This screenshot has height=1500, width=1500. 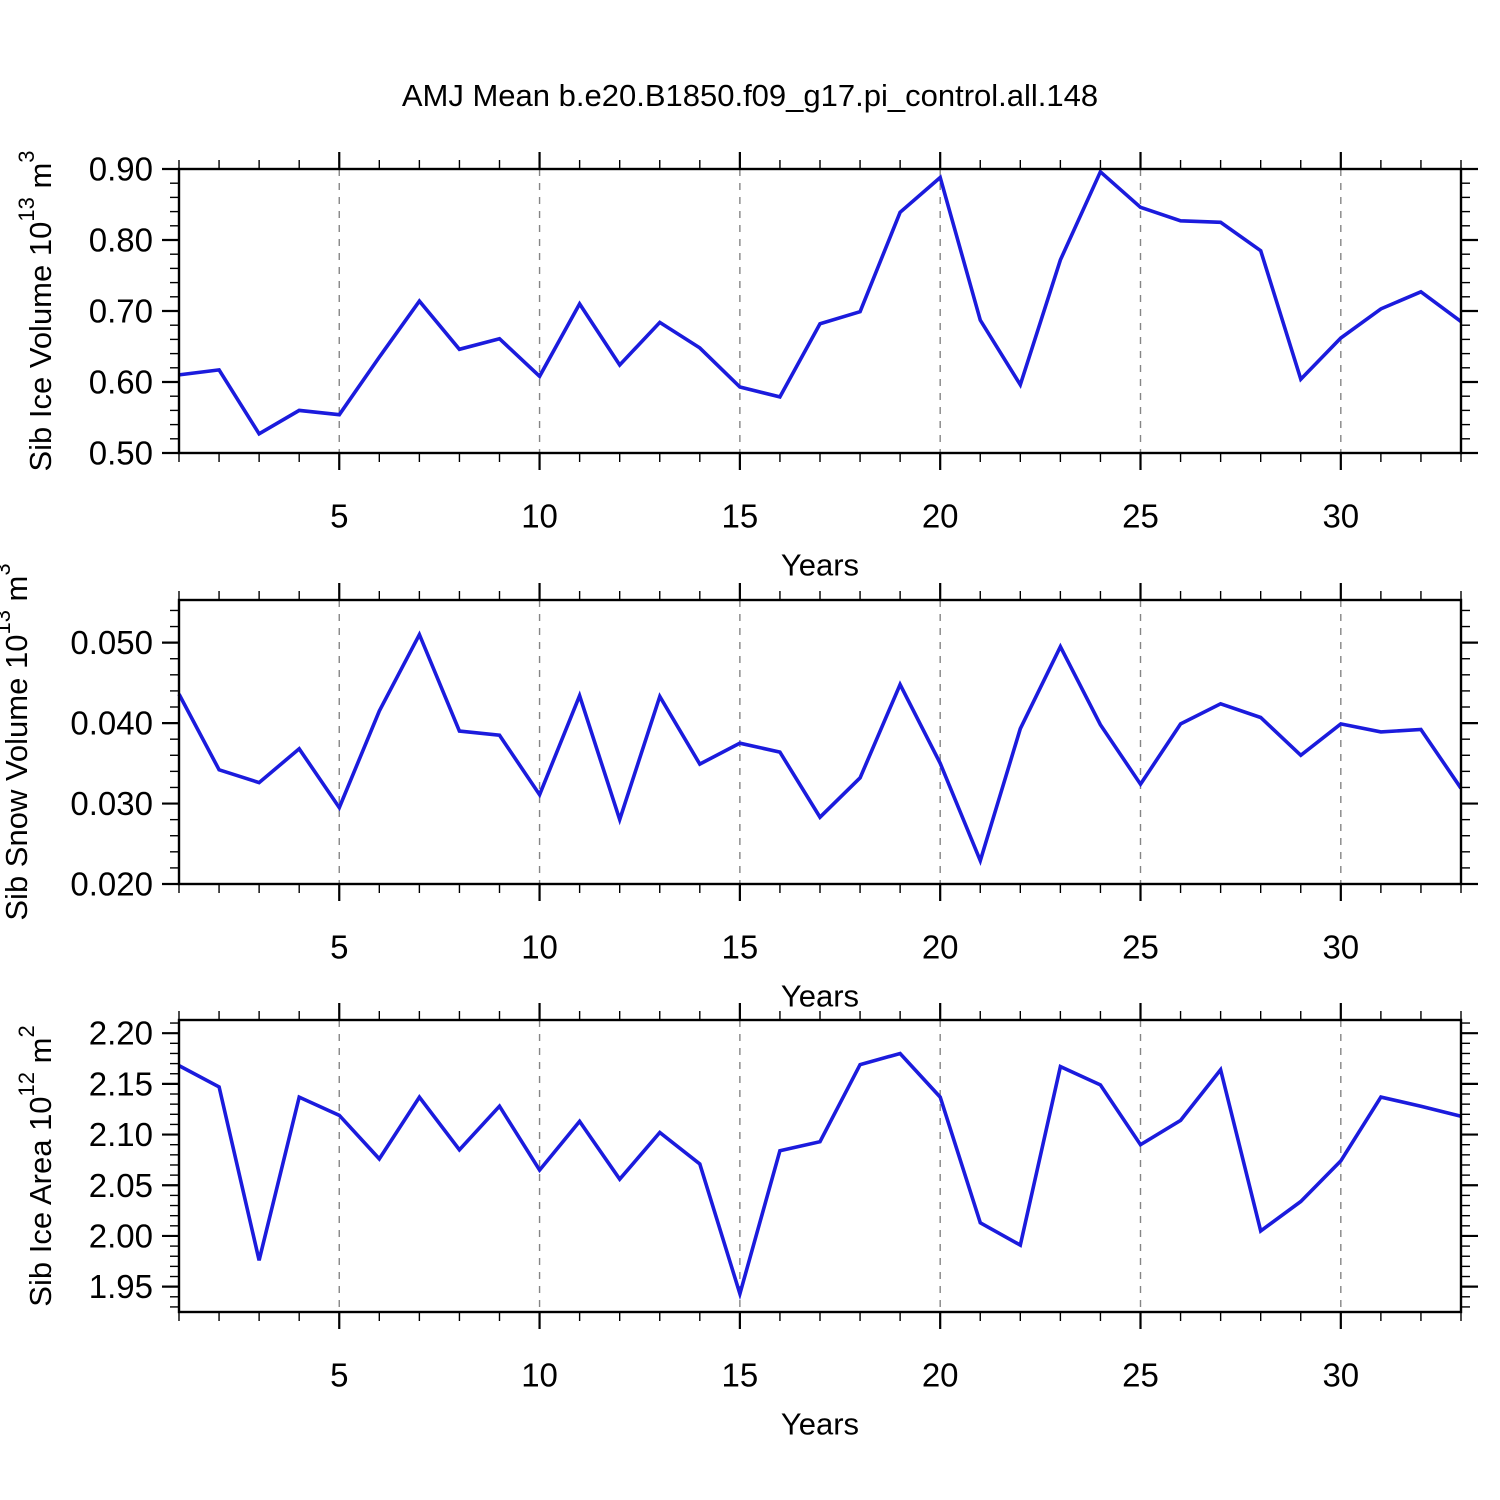 What do you see at coordinates (121, 1134) in the screenshot?
I see `y-tick-label: 2.10` at bounding box center [121, 1134].